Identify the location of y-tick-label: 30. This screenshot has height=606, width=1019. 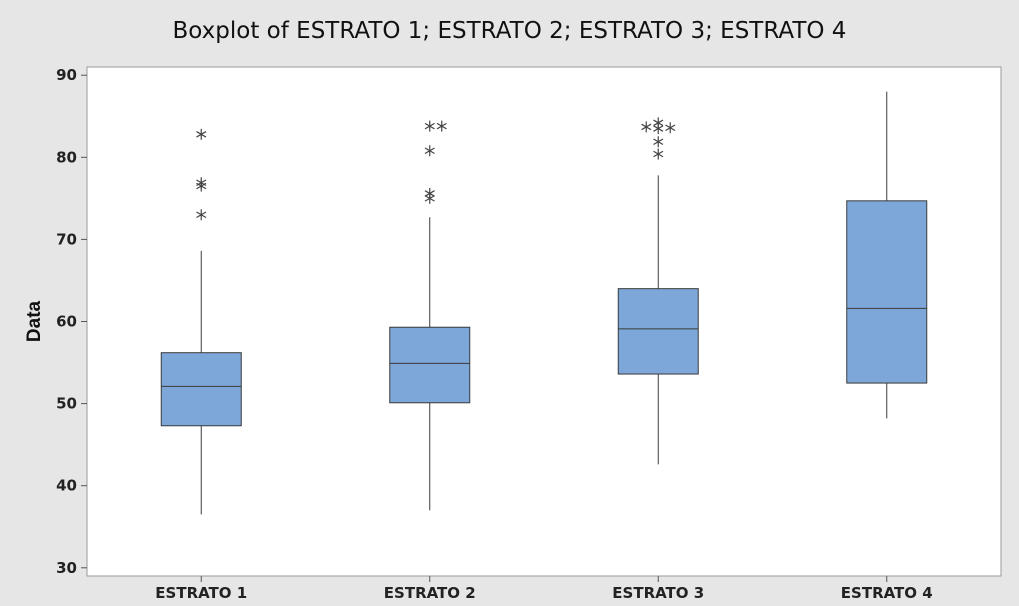
(66, 568).